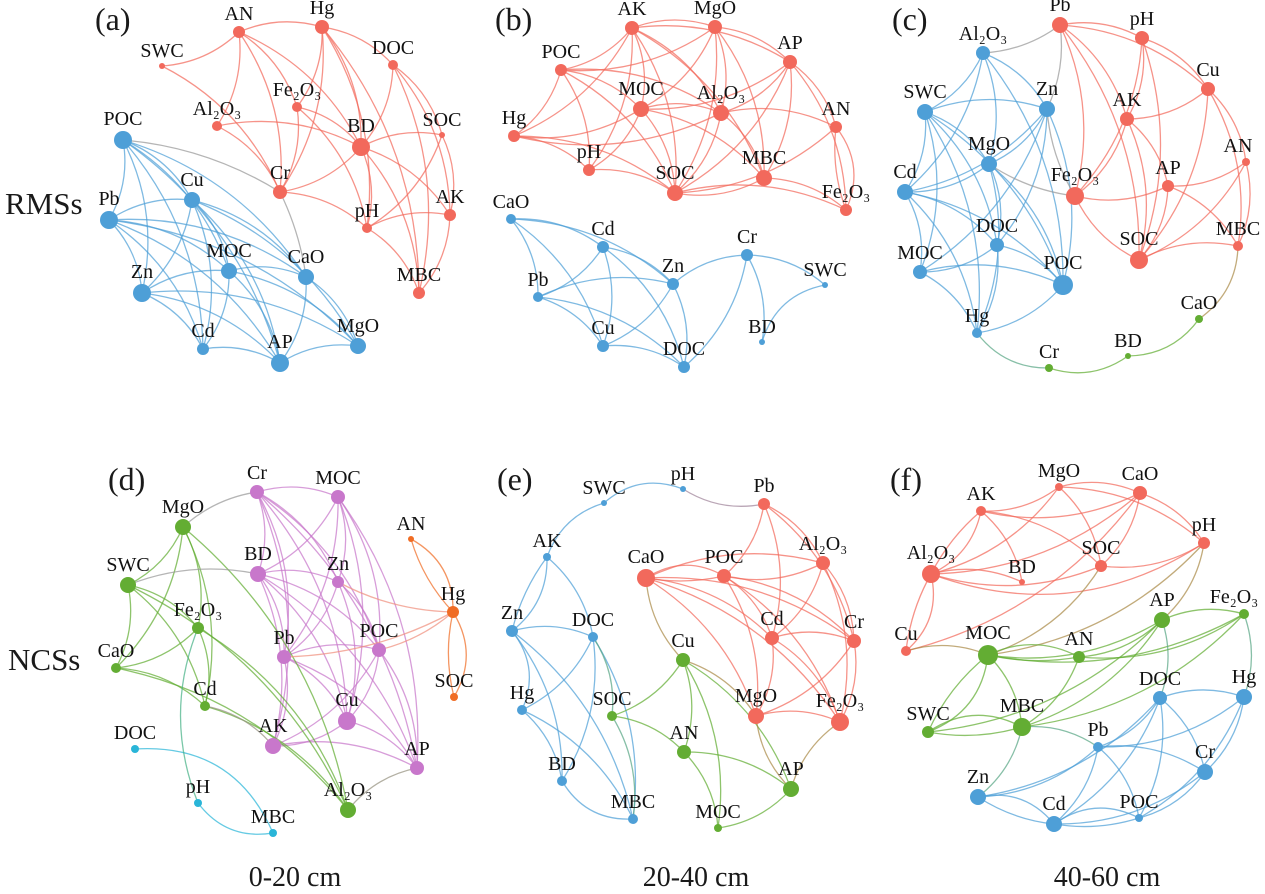 The image size is (1265, 894). I want to click on edge-AN-Fe2O3, so click(840, 168).